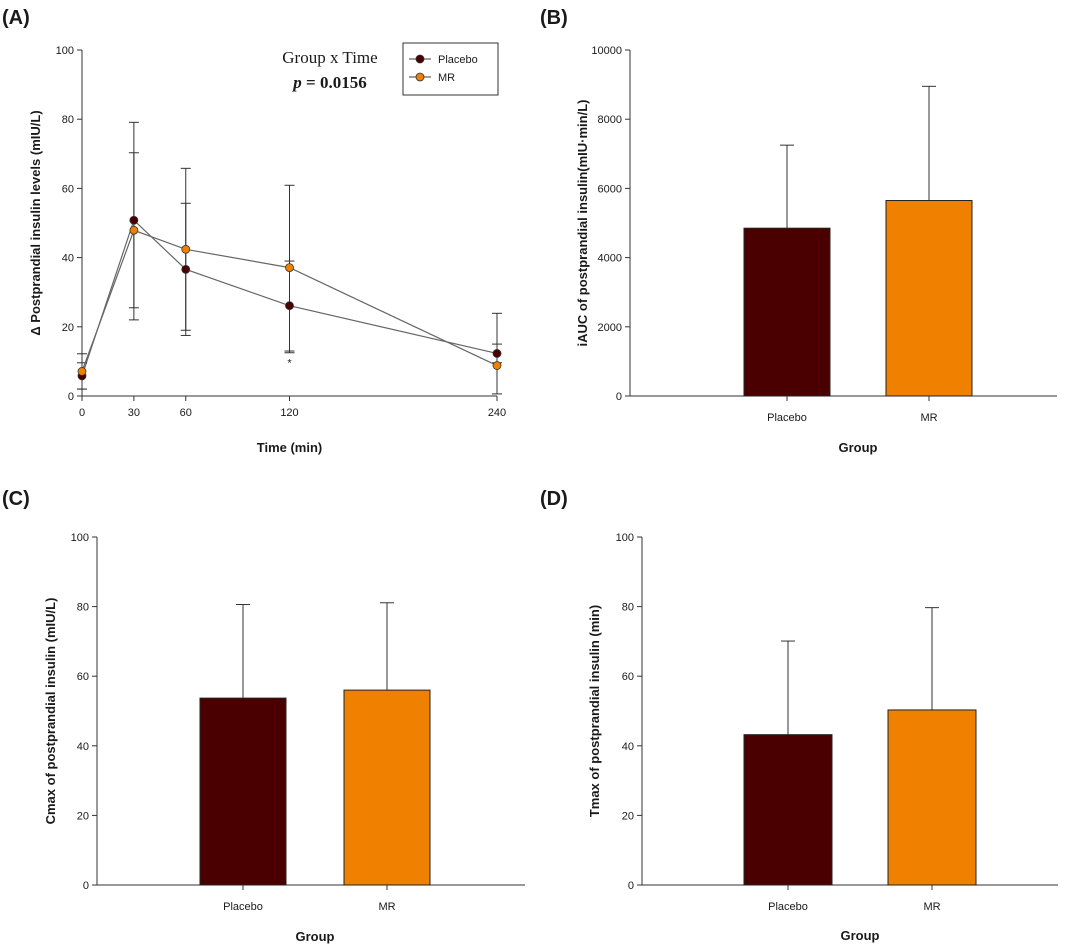 The height and width of the screenshot is (951, 1080). What do you see at coordinates (606, 51) in the screenshot?
I see `y-tick-label: 10000` at bounding box center [606, 51].